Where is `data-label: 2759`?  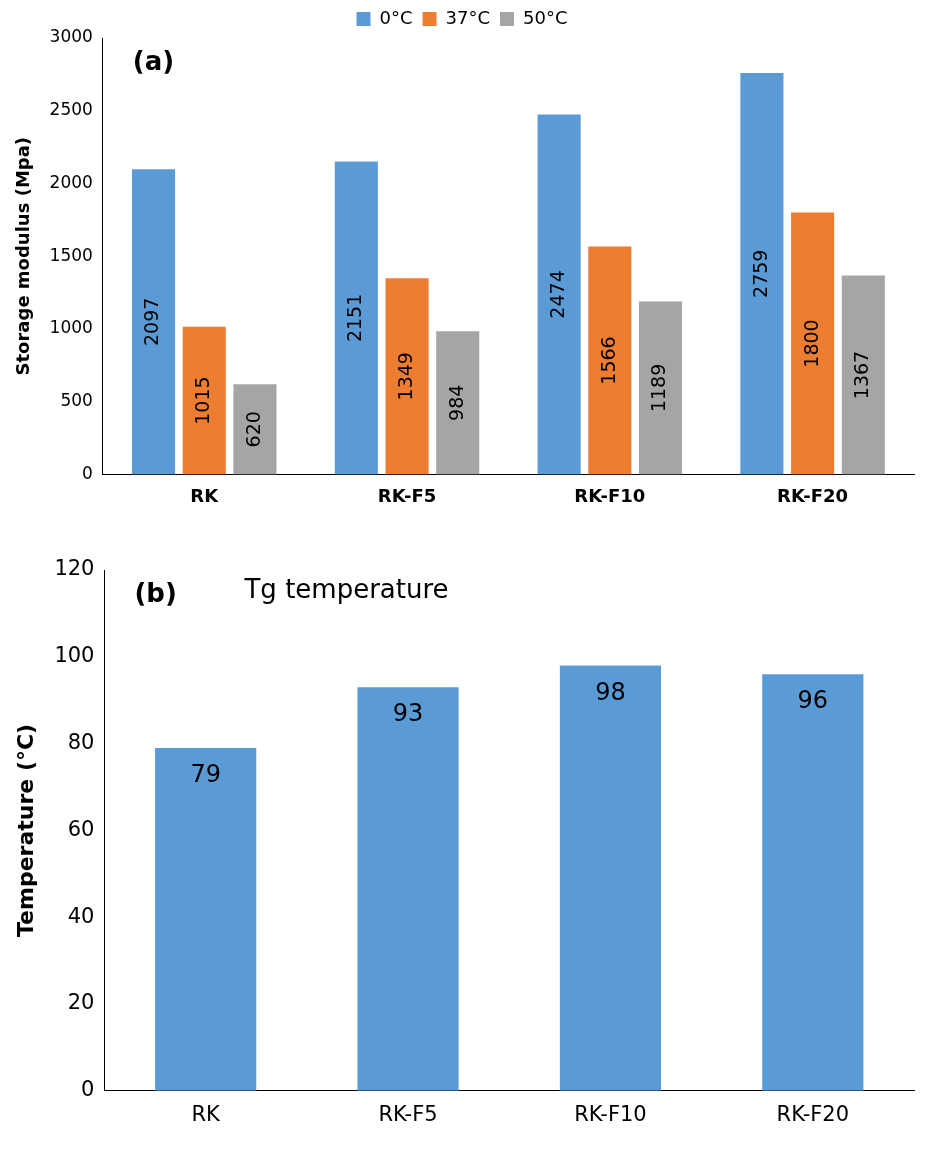
data-label: 2759 is located at coordinates (759, 273).